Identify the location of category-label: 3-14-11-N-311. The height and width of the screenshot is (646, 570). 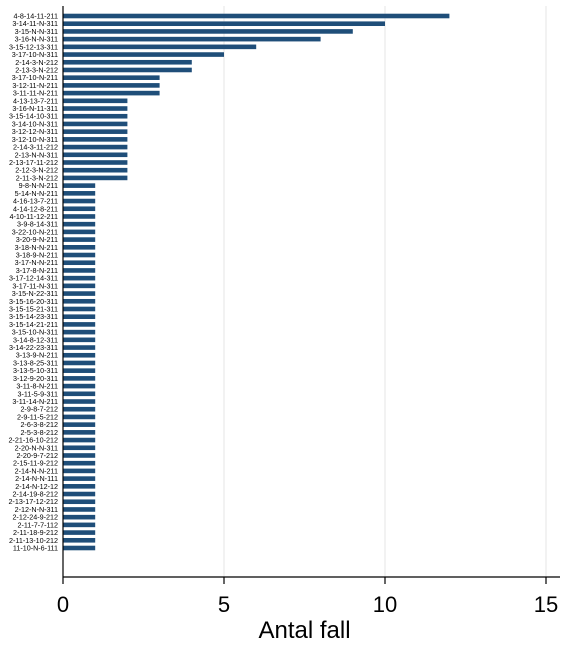
(35, 23).